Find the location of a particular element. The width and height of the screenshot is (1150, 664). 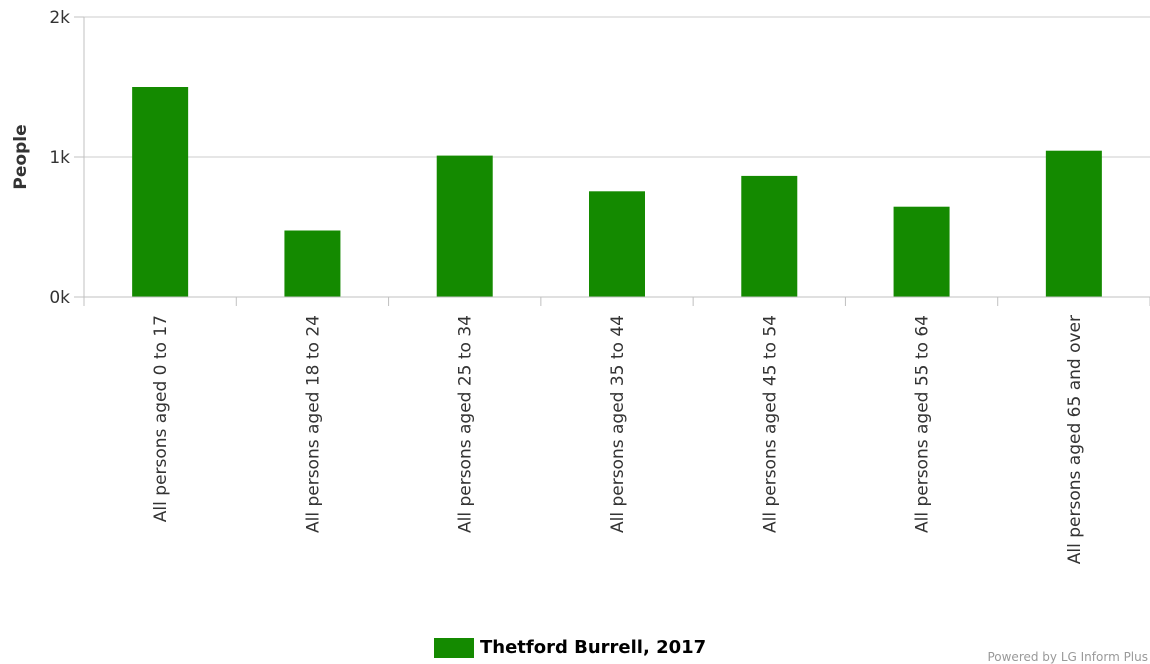

legend: Thetford Burrell, 2017 is located at coordinates (570, 647).